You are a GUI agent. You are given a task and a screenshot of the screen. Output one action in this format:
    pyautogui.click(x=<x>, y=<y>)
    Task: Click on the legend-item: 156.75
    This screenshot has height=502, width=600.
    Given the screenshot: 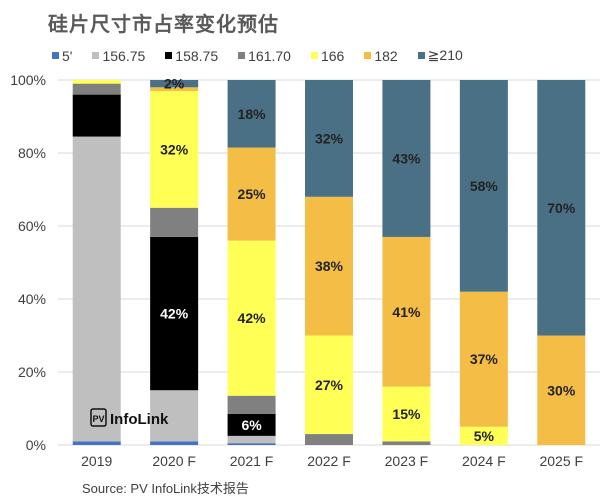 What is the action you would take?
    pyautogui.click(x=118, y=55)
    